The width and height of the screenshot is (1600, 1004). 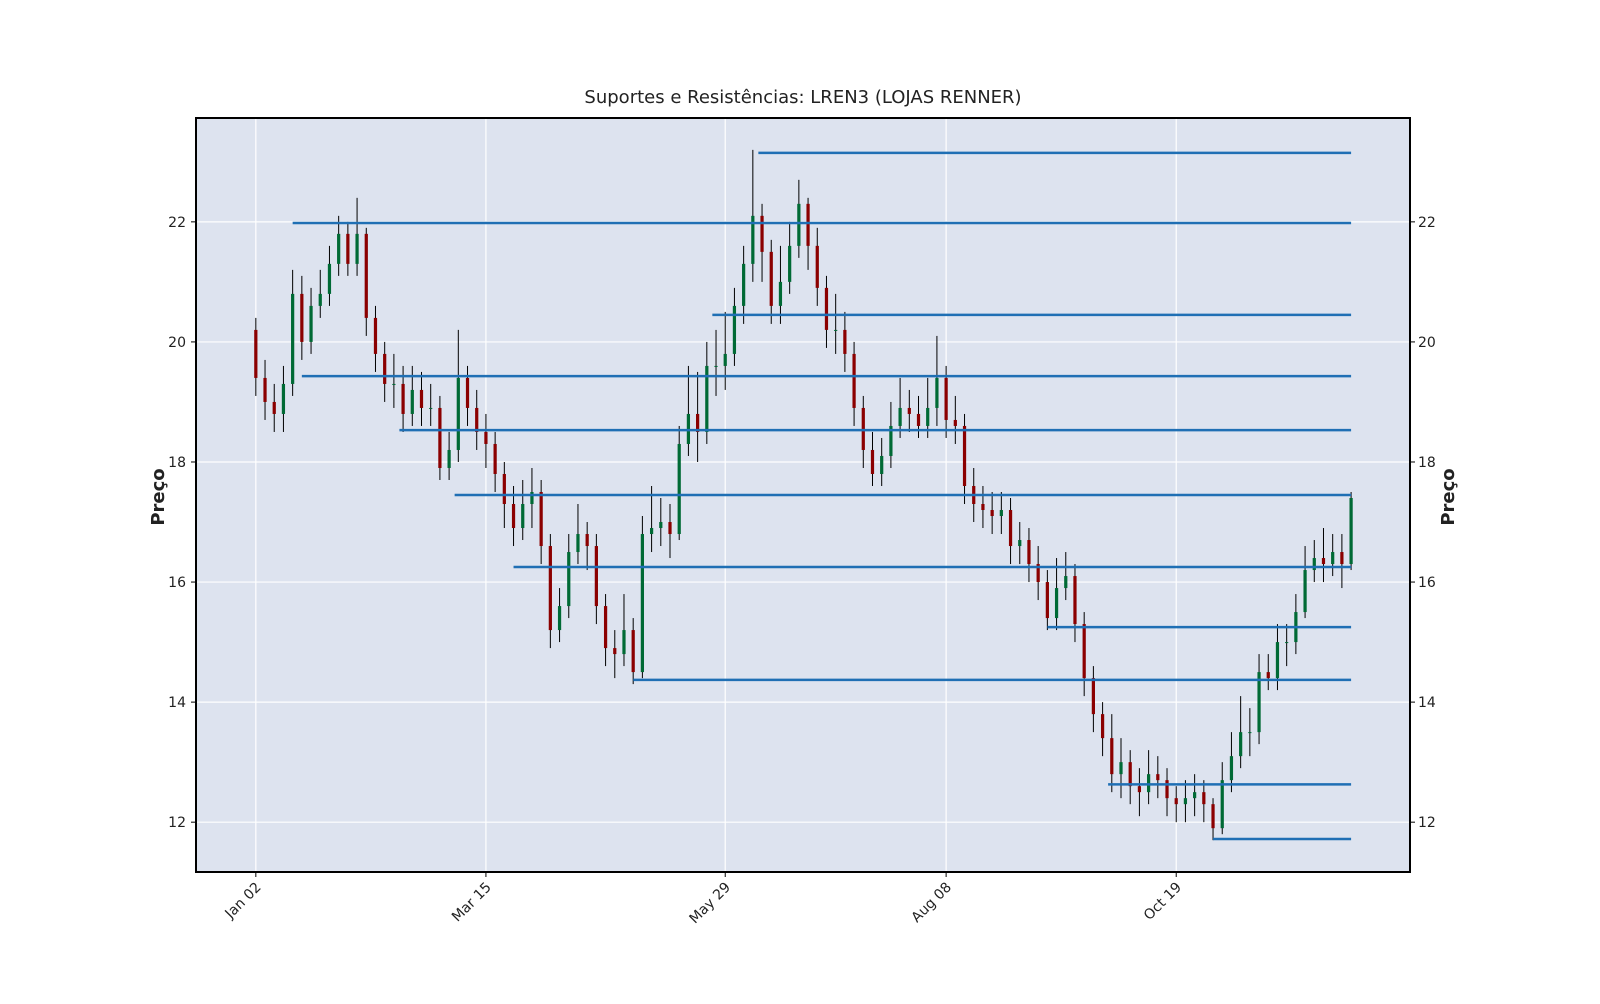 What do you see at coordinates (1427, 223) in the screenshot?
I see `y2-tick-label: 22` at bounding box center [1427, 223].